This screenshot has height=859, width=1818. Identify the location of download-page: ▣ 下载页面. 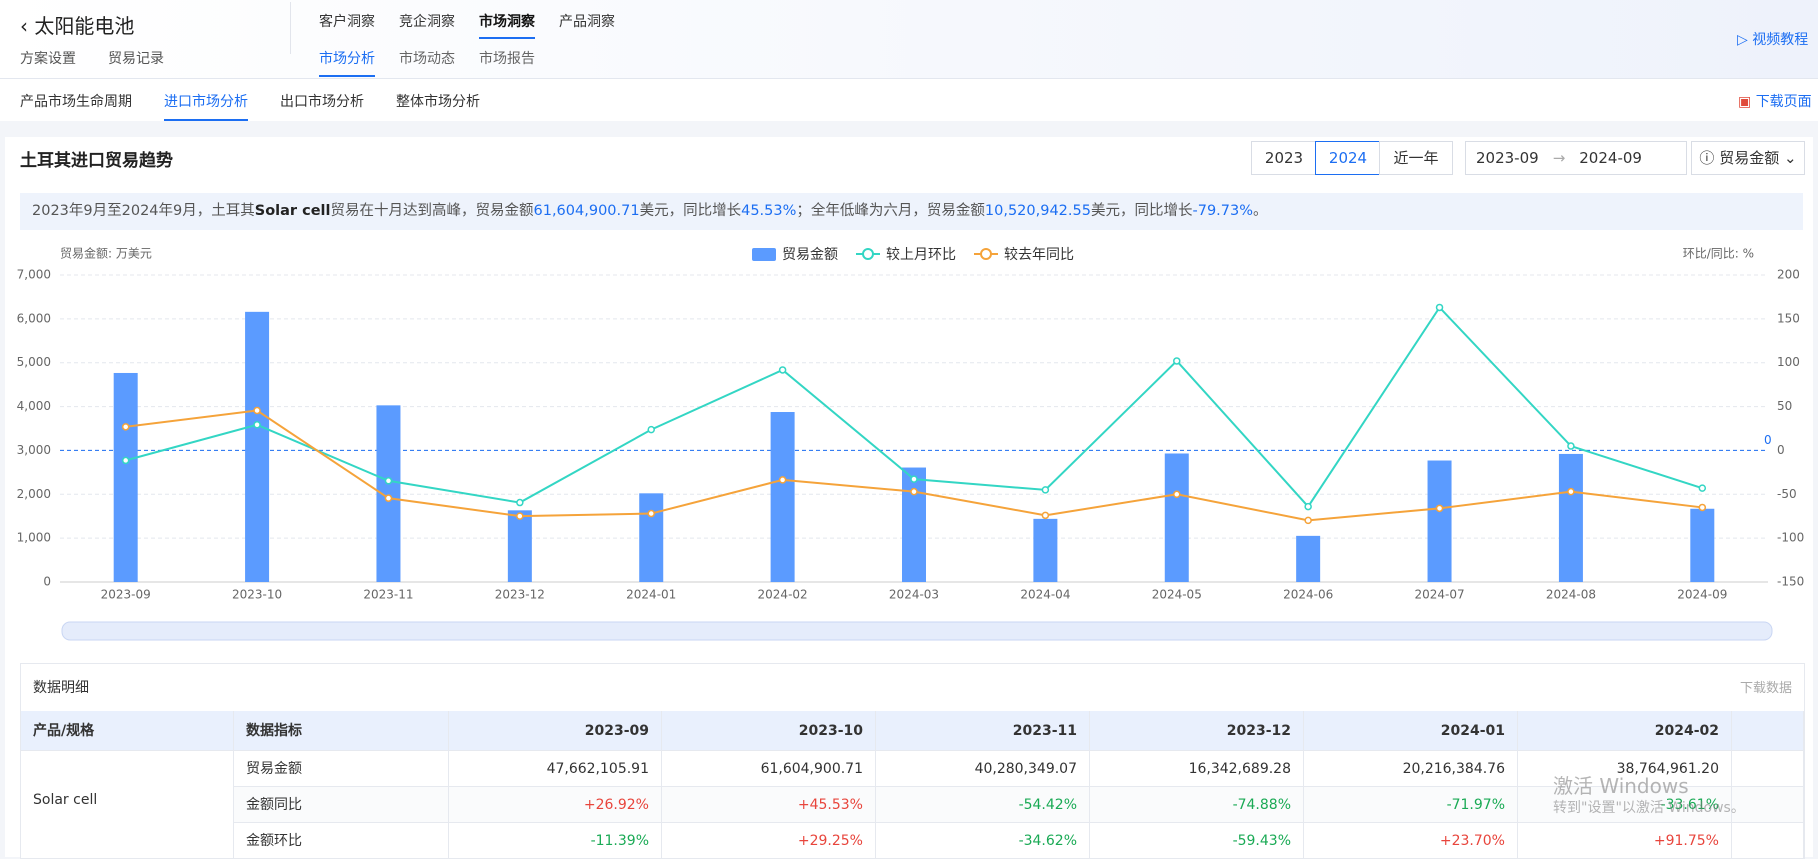
(1775, 102).